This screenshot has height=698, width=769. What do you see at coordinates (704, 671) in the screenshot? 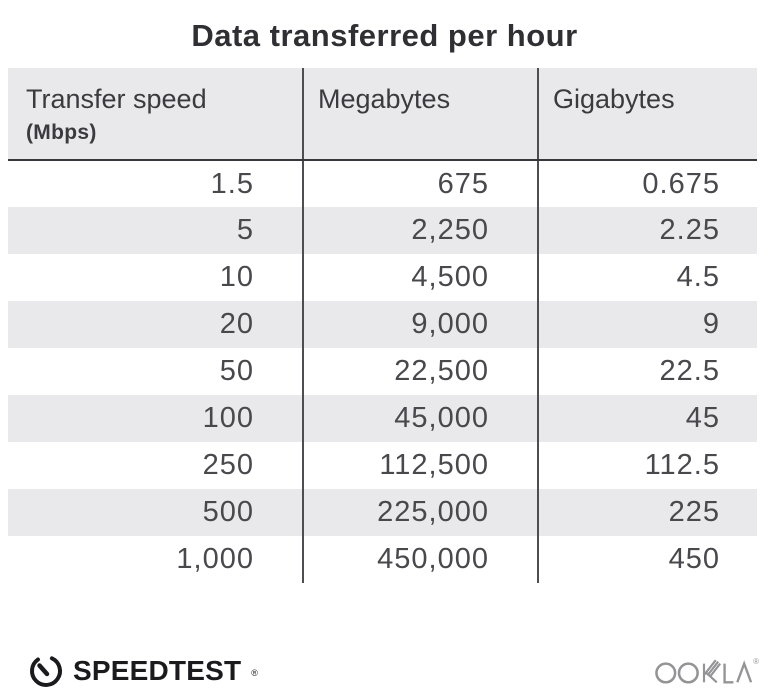
I see `ookla-wordmark-icon` at bounding box center [704, 671].